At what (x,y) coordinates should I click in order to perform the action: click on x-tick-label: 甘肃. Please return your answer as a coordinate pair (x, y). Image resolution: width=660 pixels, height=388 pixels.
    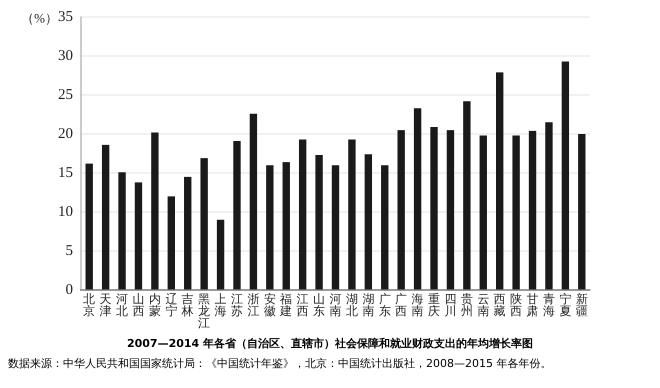
    Looking at the image, I should click on (532, 305).